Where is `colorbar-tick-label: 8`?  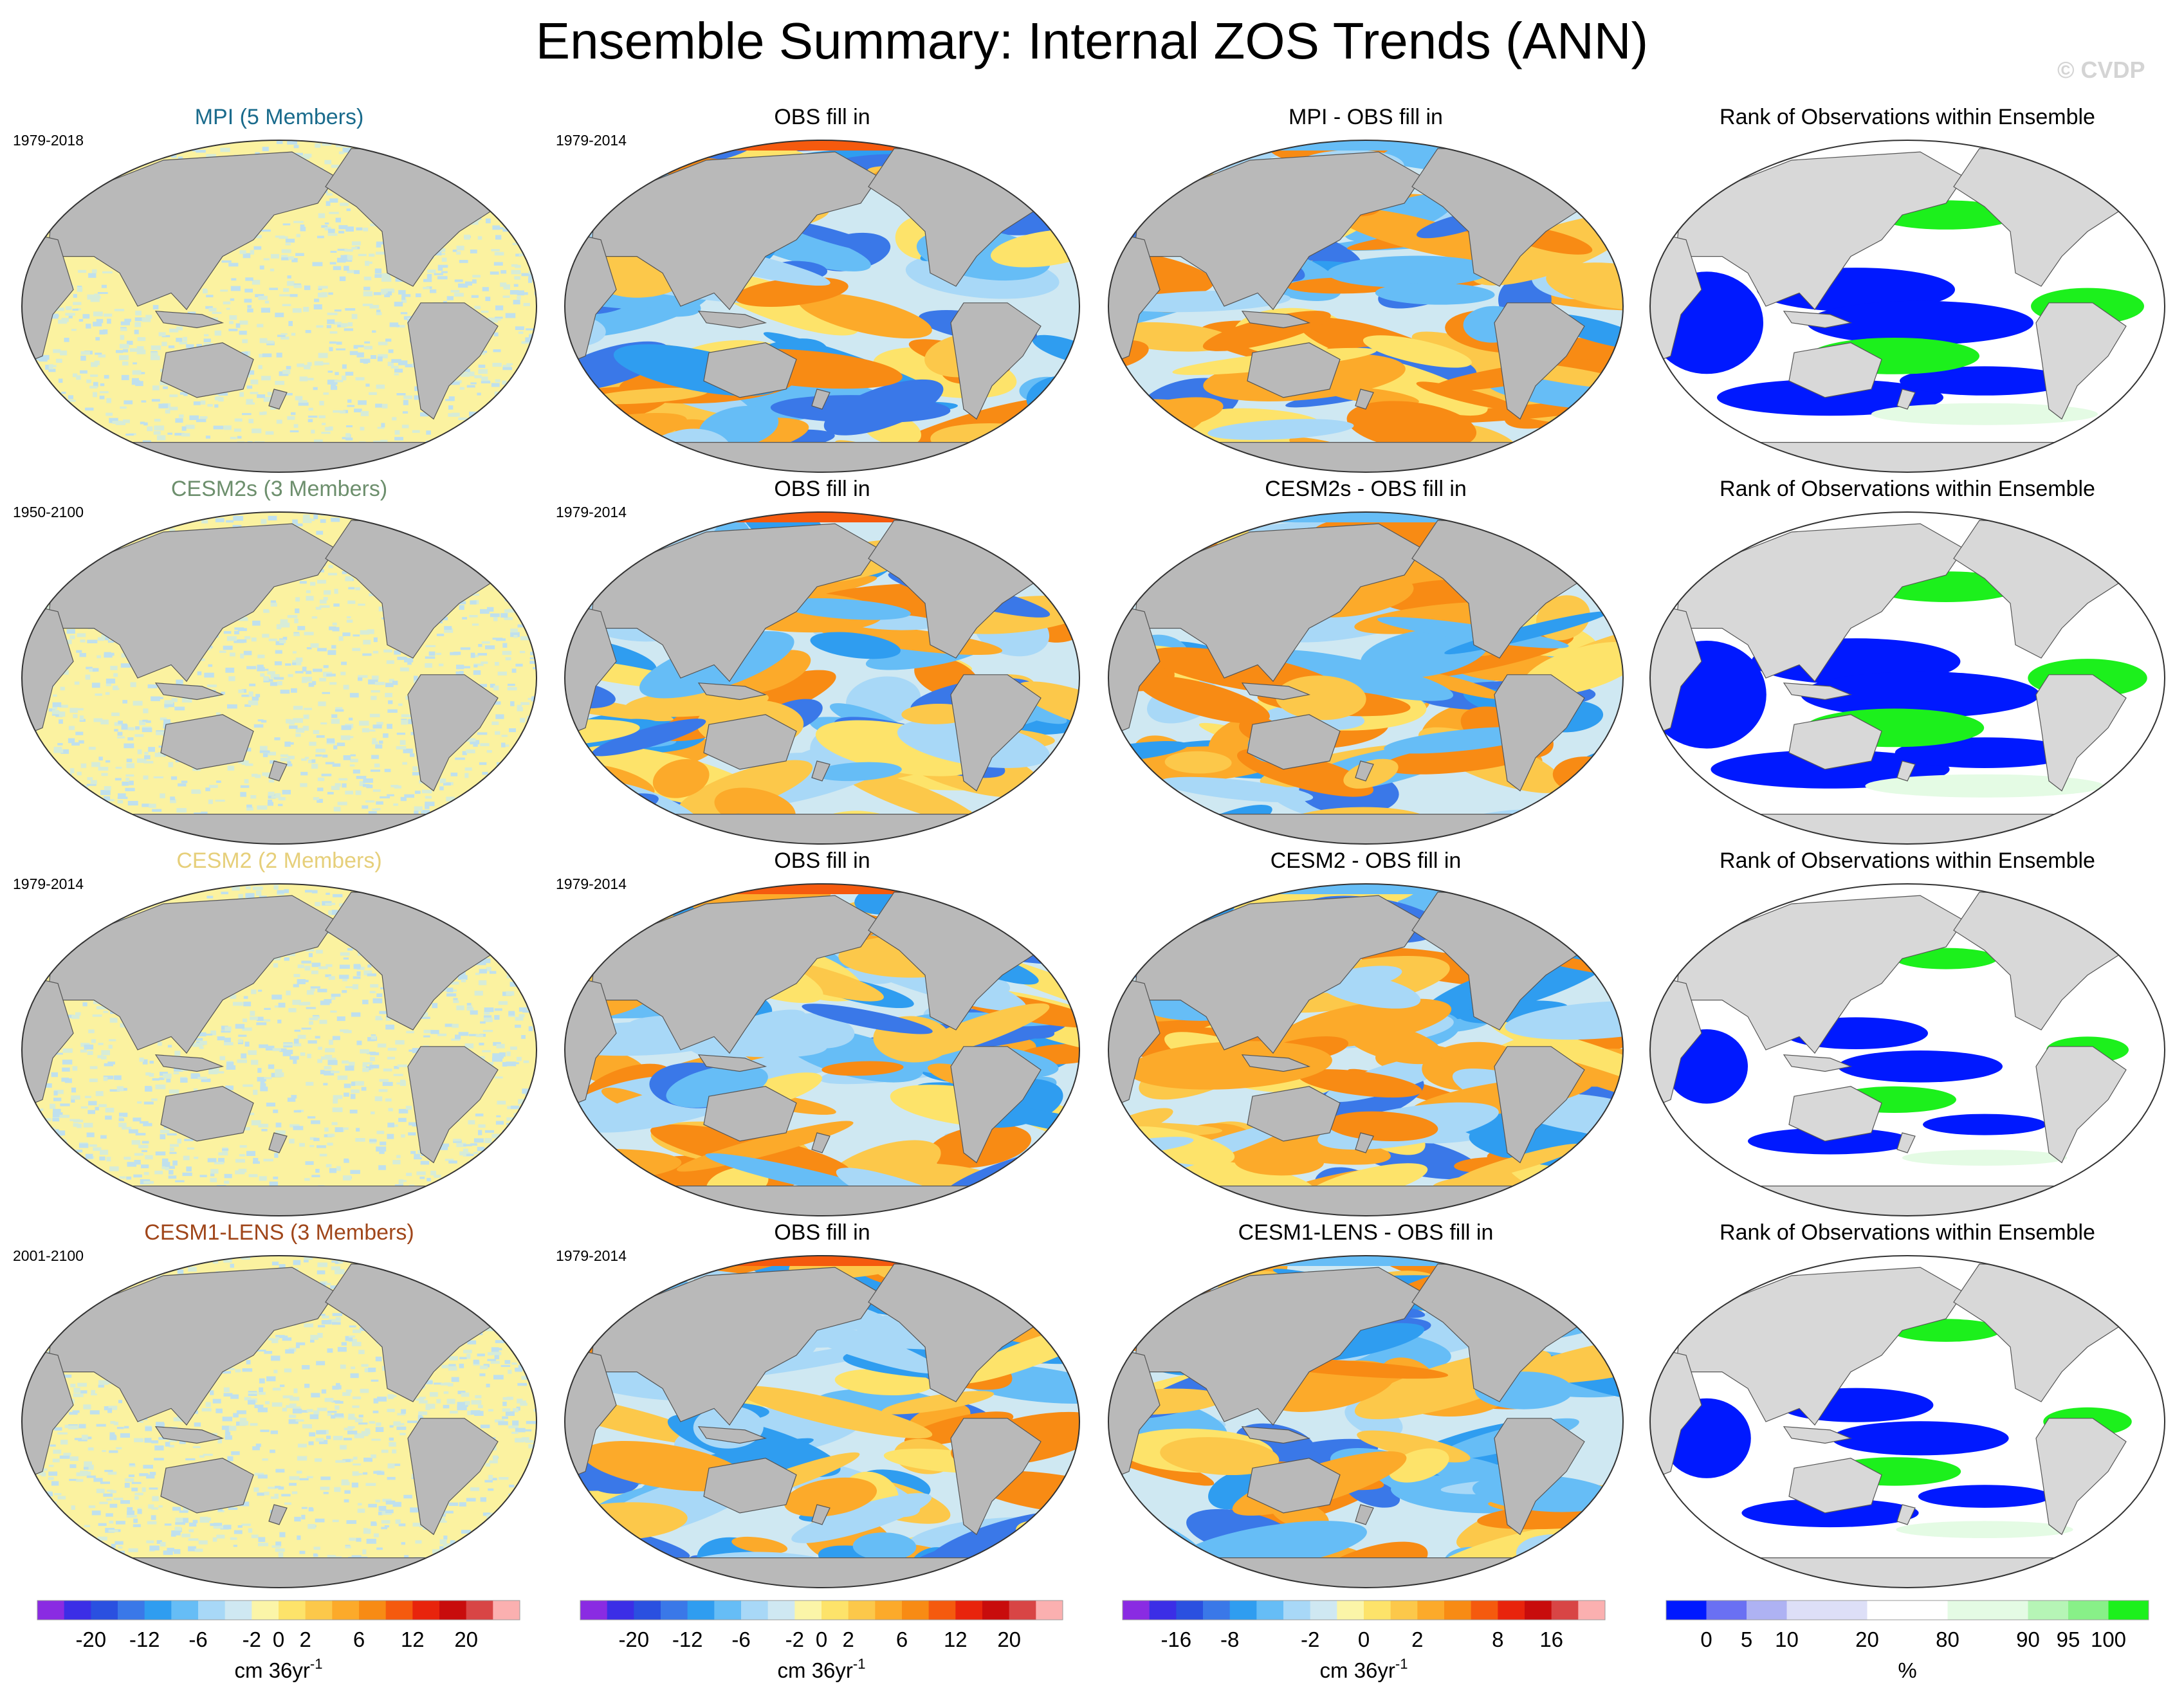
colorbar-tick-label: 8 is located at coordinates (1497, 1639).